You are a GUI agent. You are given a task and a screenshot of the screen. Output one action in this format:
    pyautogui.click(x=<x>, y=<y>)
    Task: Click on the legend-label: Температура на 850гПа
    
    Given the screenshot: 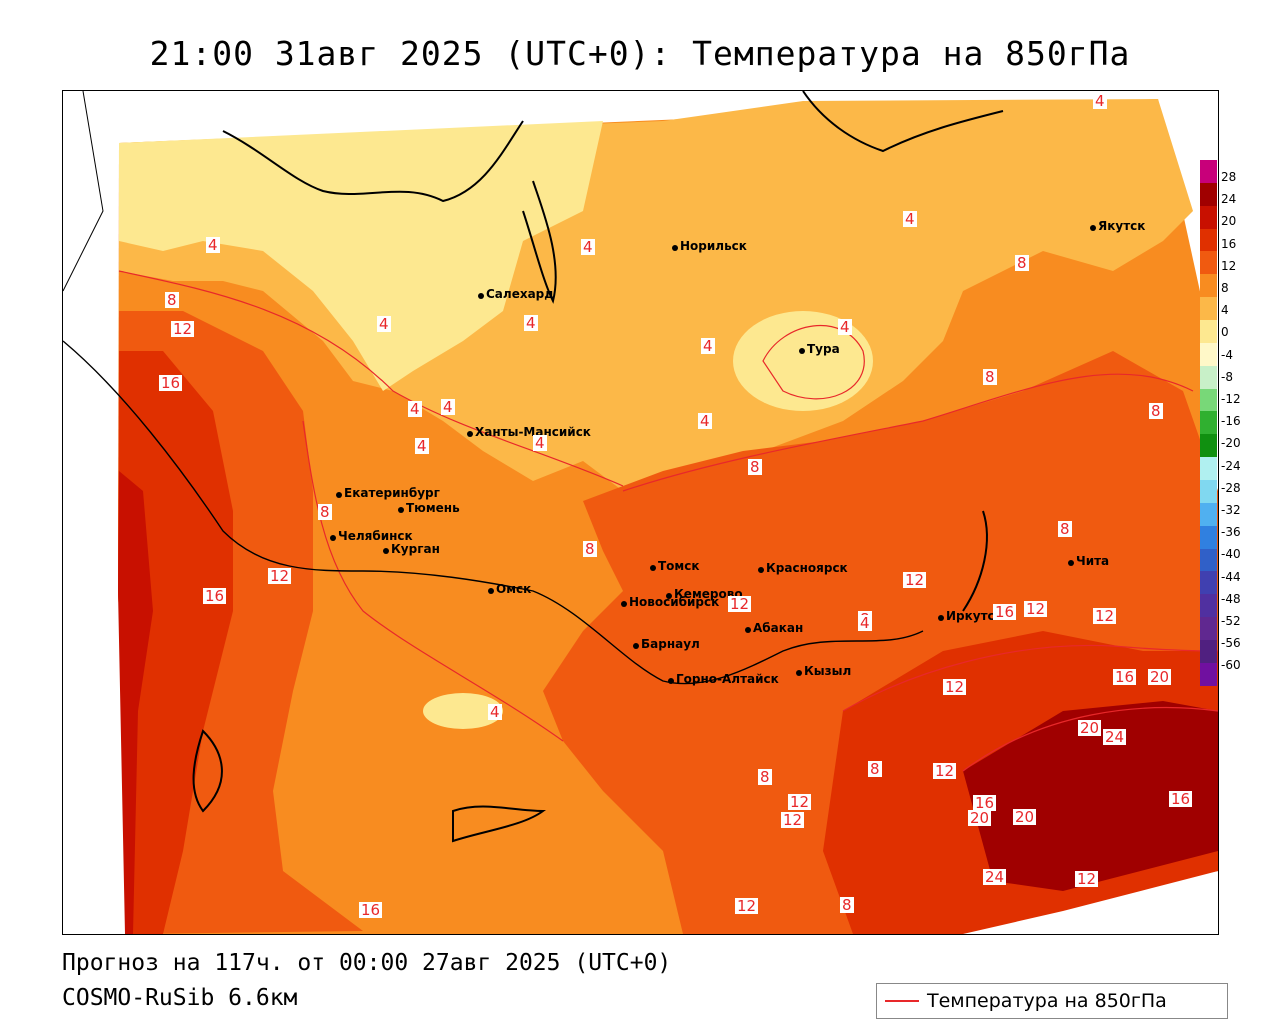 What is the action you would take?
    pyautogui.click(x=1047, y=1001)
    